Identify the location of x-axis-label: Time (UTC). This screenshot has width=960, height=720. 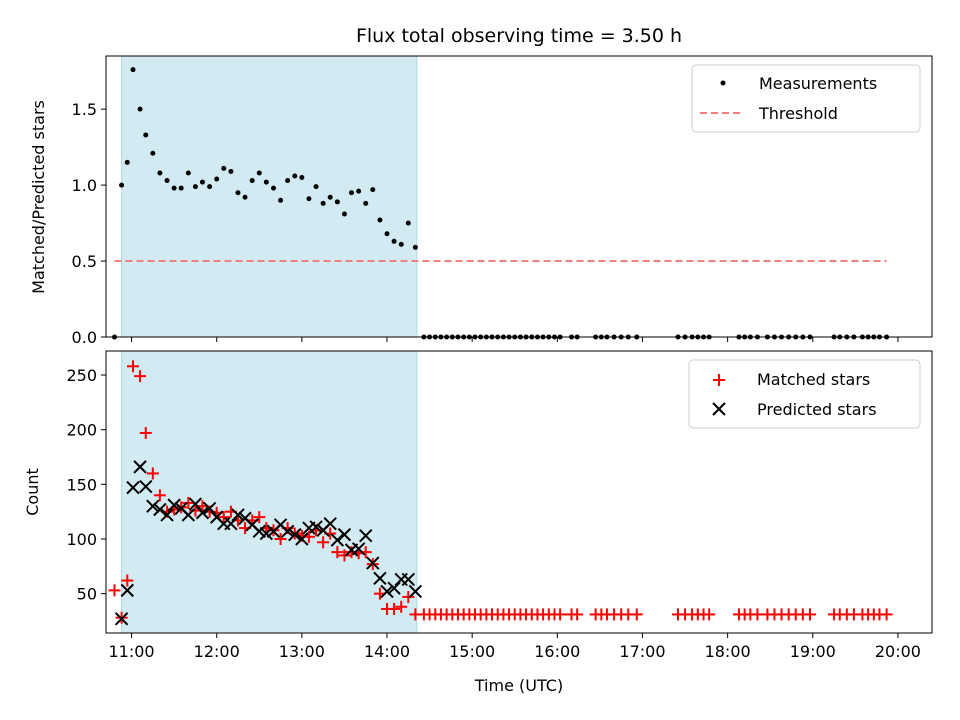
(518, 685).